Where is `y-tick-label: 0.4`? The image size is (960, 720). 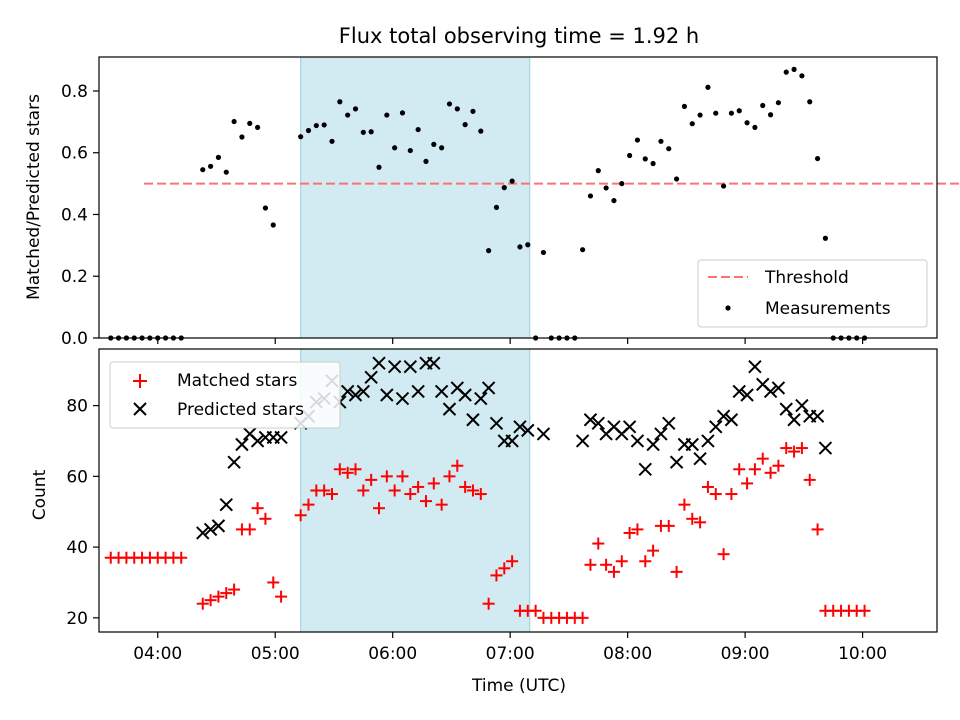 y-tick-label: 0.4 is located at coordinates (74, 215).